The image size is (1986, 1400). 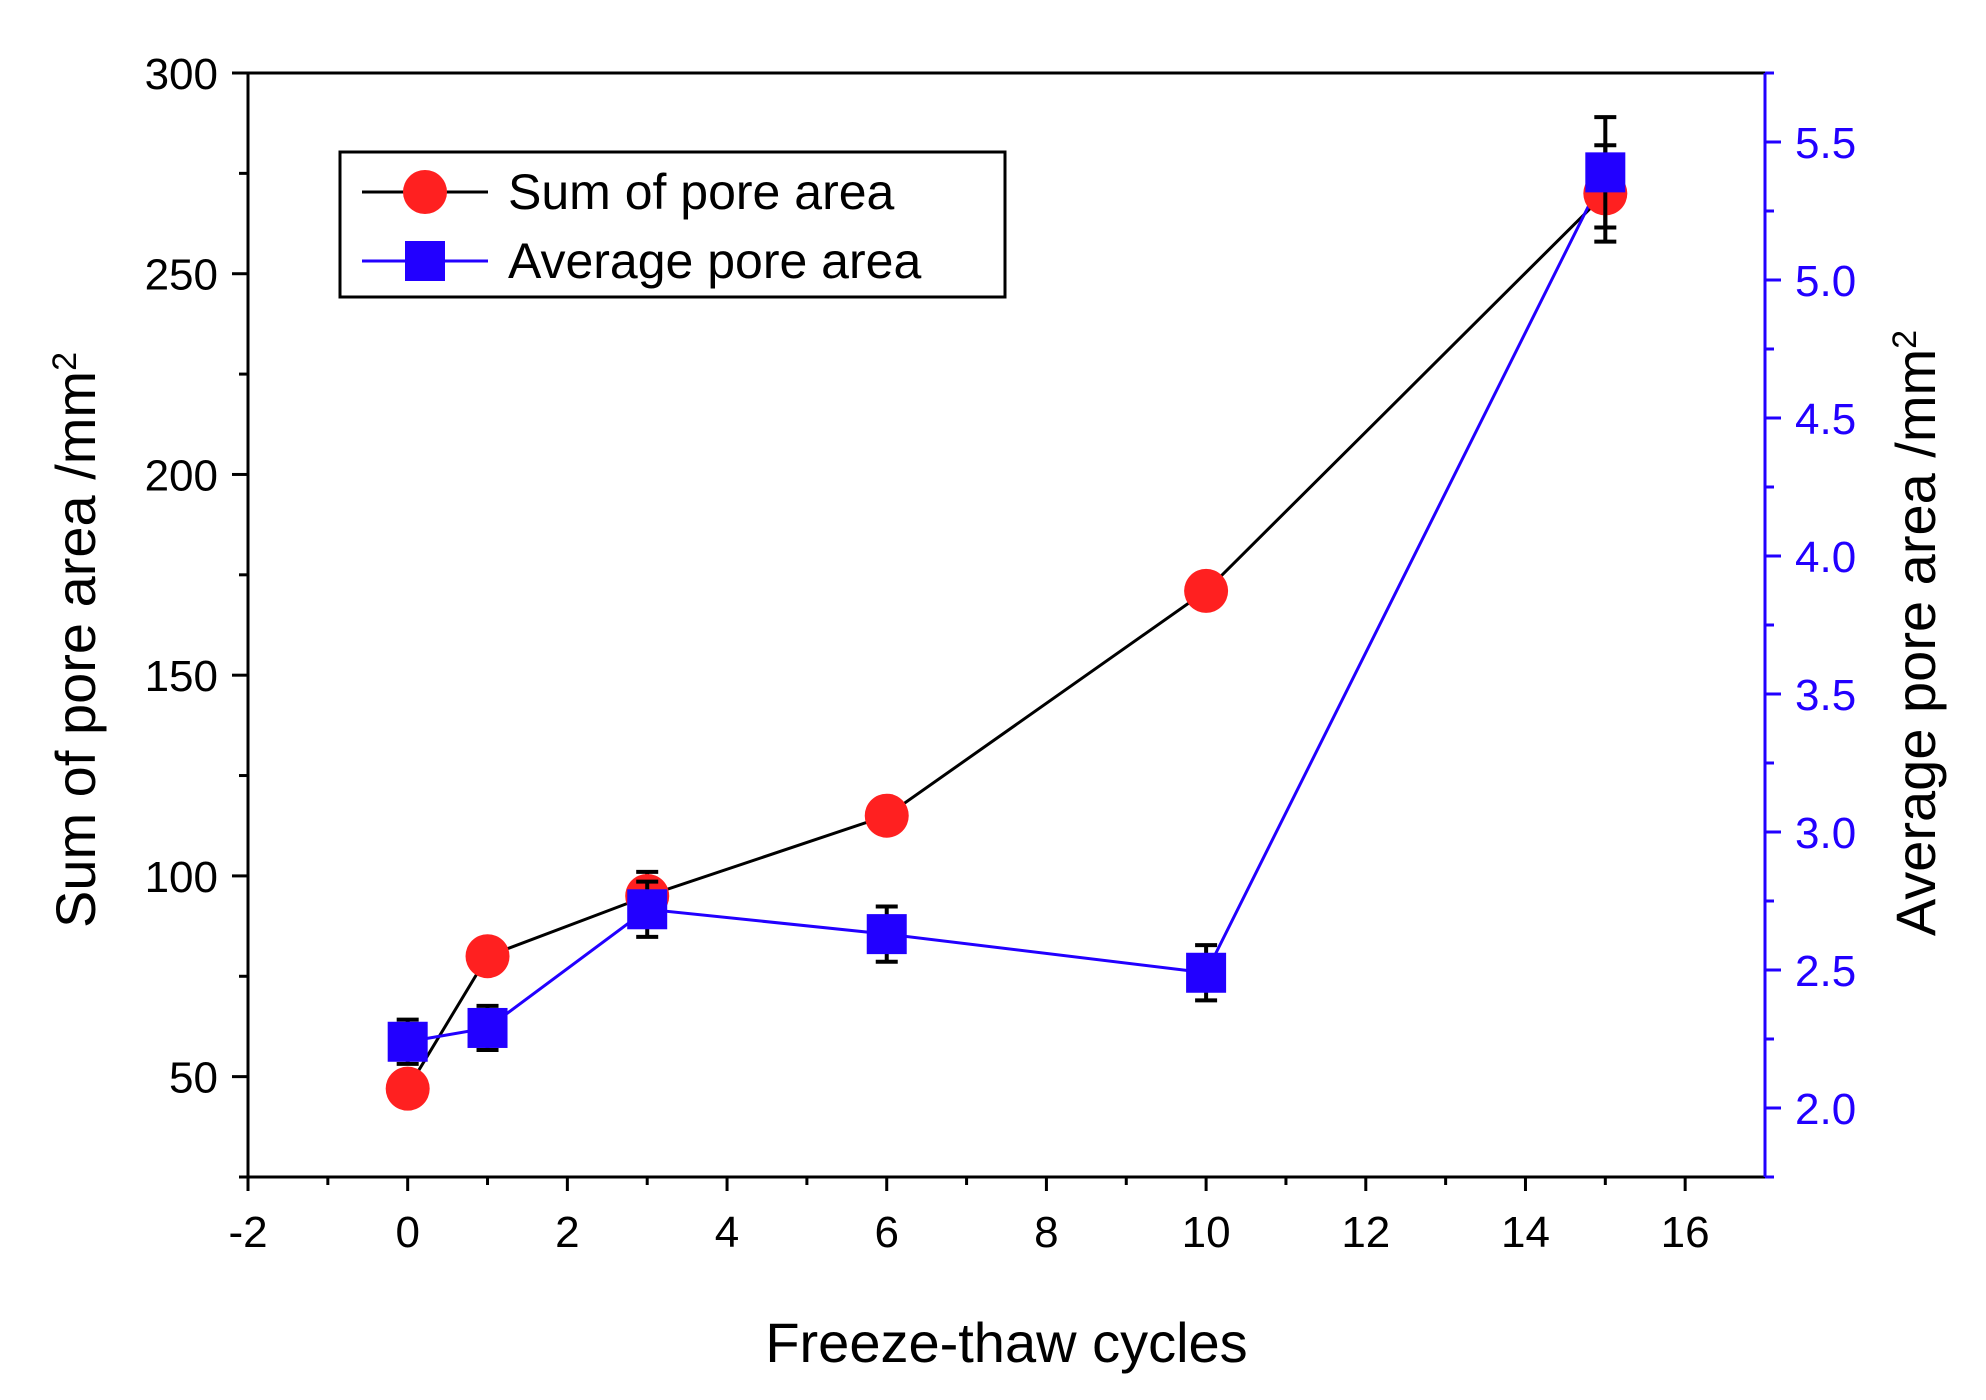 I want to click on y-axis-title: Sum of pore area /mm2, so click(x=75, y=640).